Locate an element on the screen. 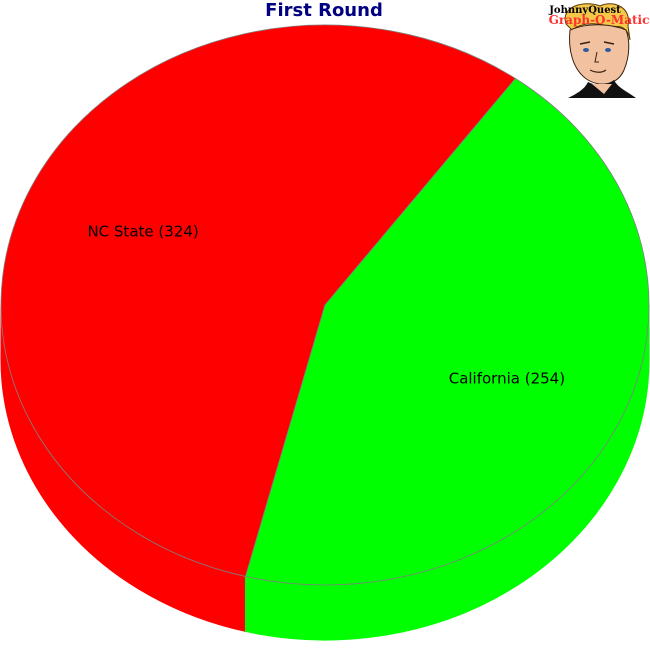 This screenshot has height=655, width=650. chart-title: First Round is located at coordinates (324, 10).